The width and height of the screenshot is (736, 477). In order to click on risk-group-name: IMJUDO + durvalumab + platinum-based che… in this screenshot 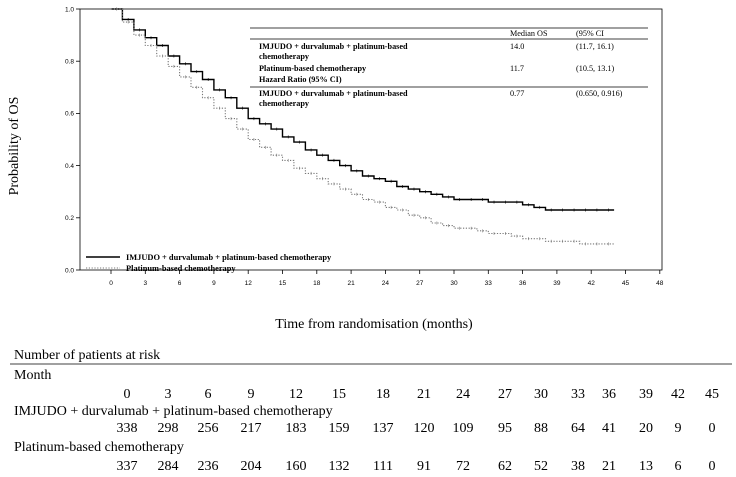, I will do `click(173, 411)`.